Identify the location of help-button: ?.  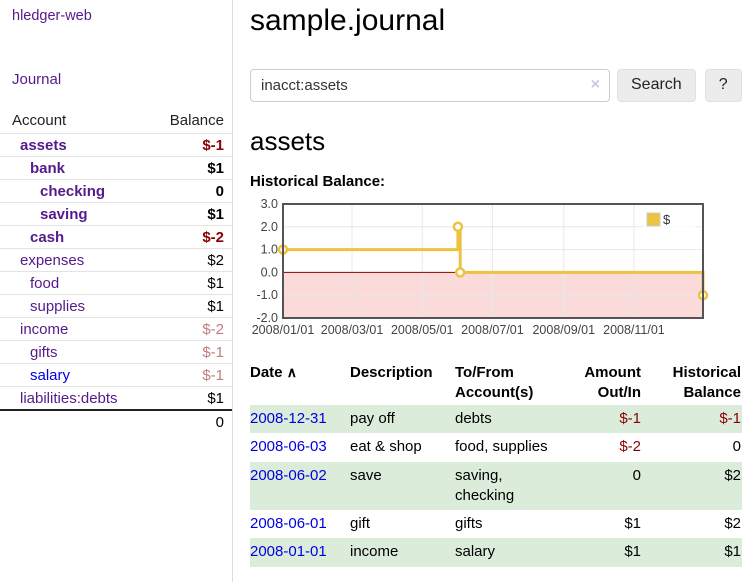
(723, 85).